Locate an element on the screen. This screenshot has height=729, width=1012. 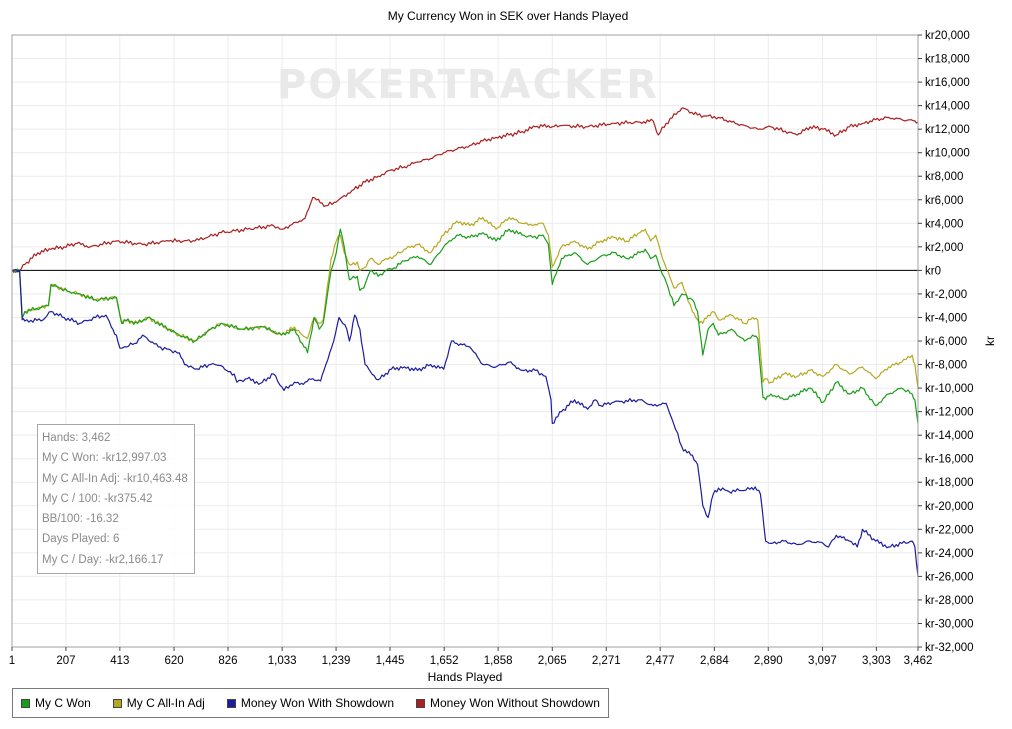
x-tick-label: 207 is located at coordinates (65, 661).